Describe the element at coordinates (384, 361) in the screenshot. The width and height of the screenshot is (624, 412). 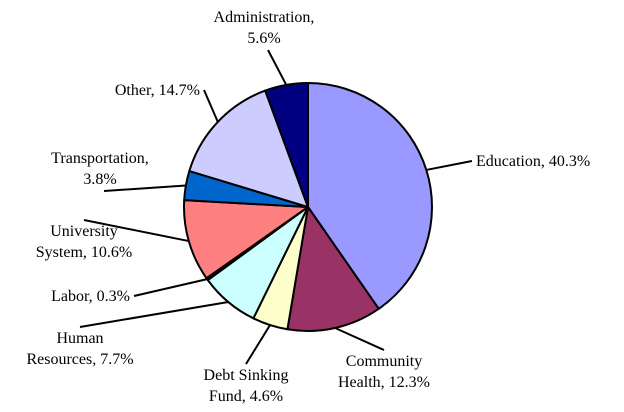
I see `slice-label-line: Community` at that location.